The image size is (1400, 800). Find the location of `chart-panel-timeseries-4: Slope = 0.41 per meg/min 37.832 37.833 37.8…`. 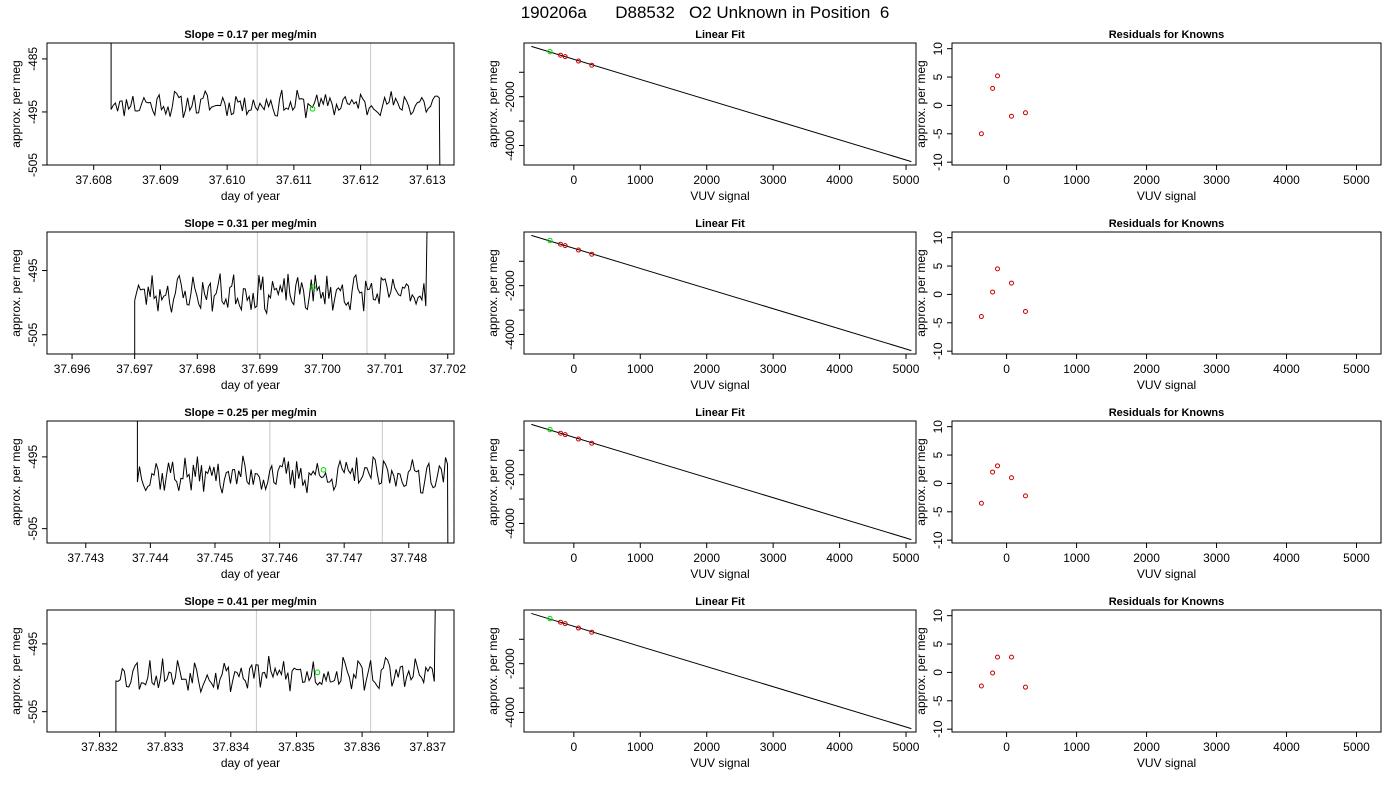

chart-panel-timeseries-4: Slope = 0.41 per meg/min 37.832 37.833 37.8… is located at coordinates (232, 683).